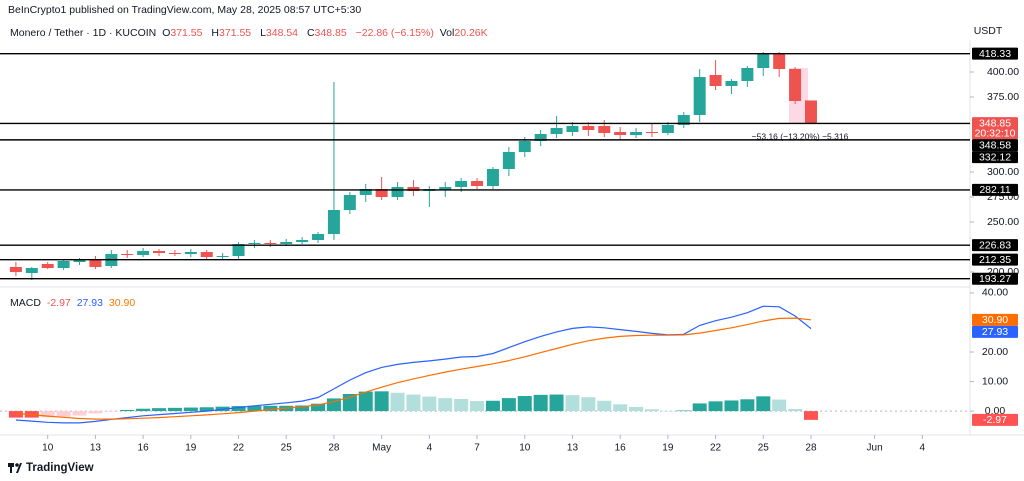 This screenshot has height=481, width=1024. I want to click on low-value: 348.54, so click(282, 33).